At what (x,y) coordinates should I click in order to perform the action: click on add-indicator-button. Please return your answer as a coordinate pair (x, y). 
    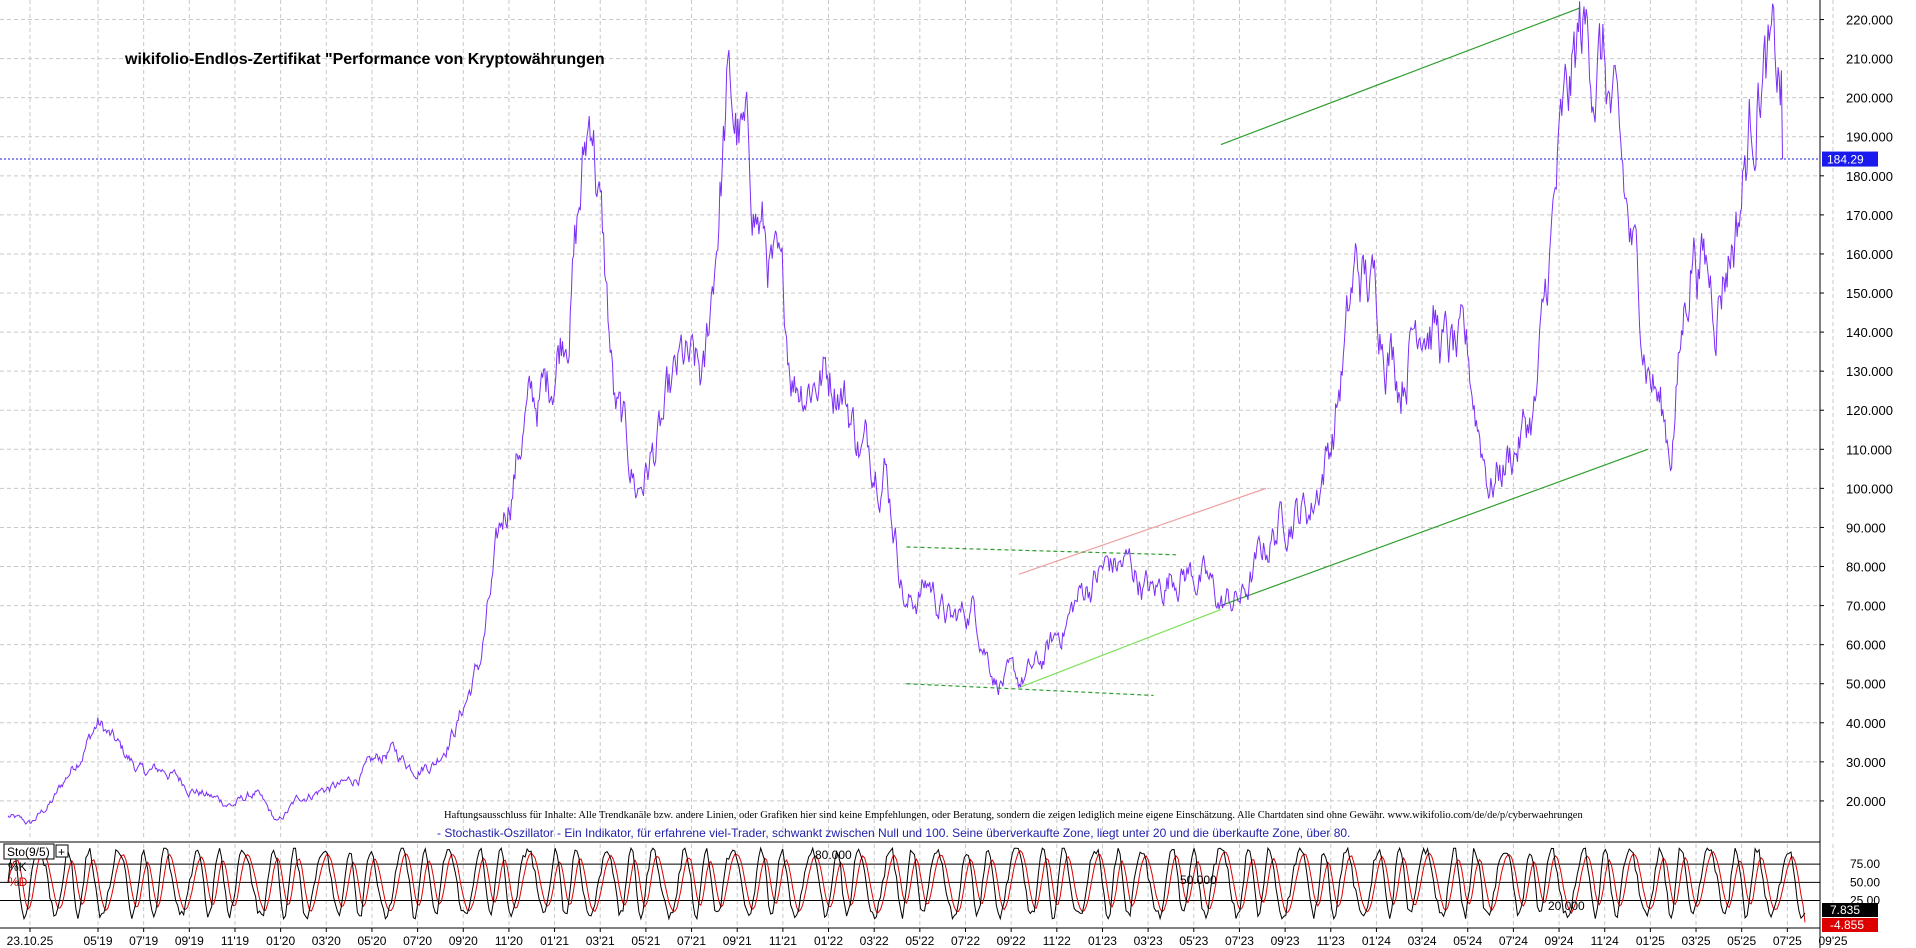
    Looking at the image, I should click on (62, 851).